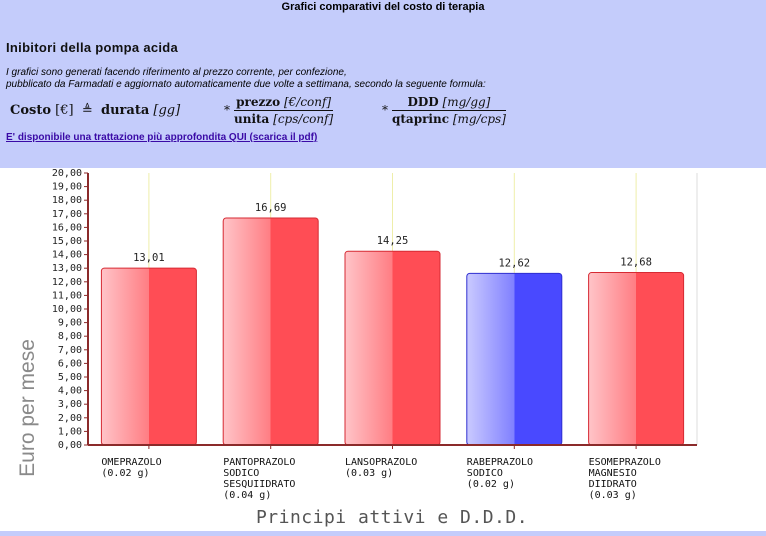  What do you see at coordinates (466, 102) in the screenshot?
I see `formula-ddd-unit: [mg/gg]` at bounding box center [466, 102].